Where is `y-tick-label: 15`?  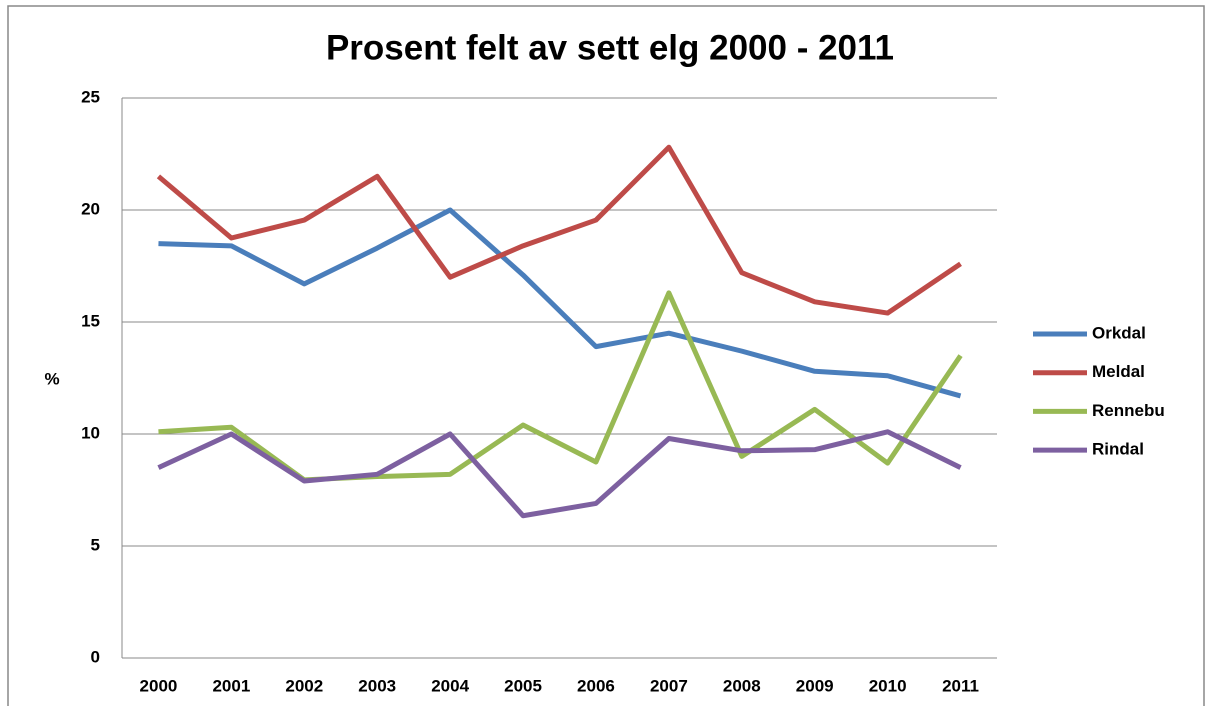
y-tick-label: 15 is located at coordinates (90, 320).